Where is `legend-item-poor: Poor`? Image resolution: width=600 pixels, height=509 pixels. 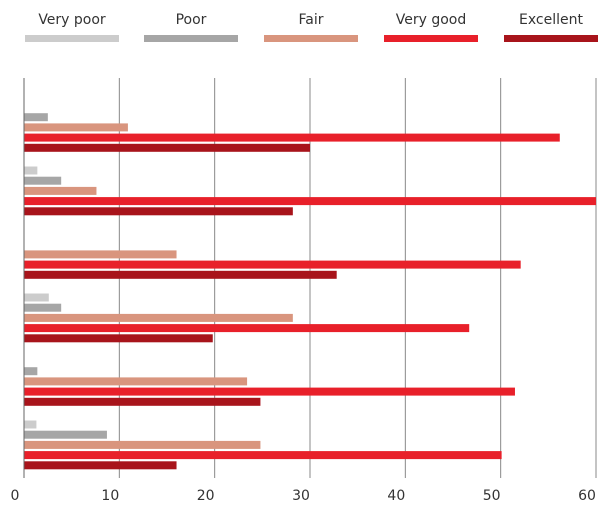
legend-item-poor: Poor is located at coordinates (191, 27).